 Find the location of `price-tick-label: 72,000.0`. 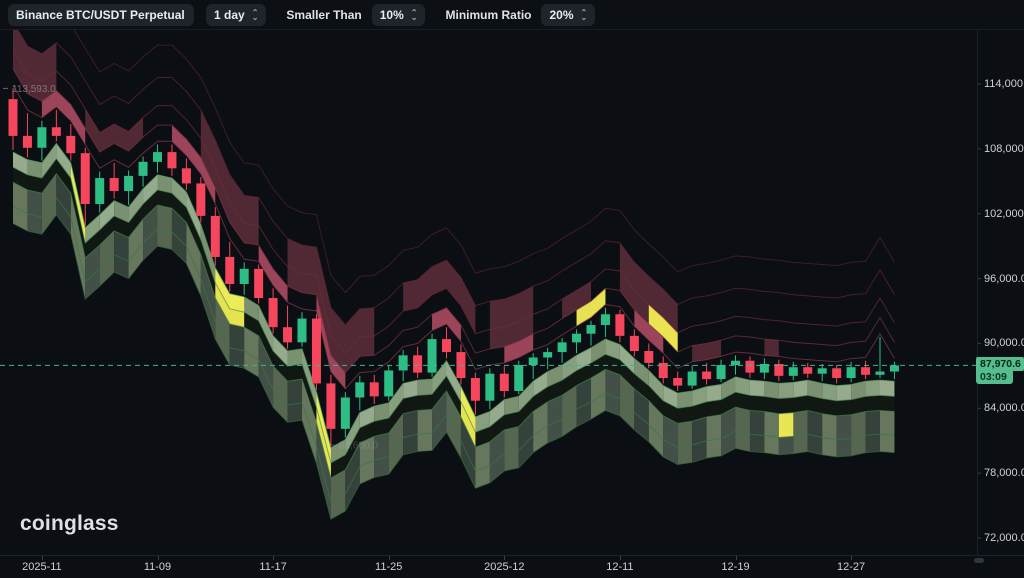

price-tick-label: 72,000.0 is located at coordinates (1004, 537).